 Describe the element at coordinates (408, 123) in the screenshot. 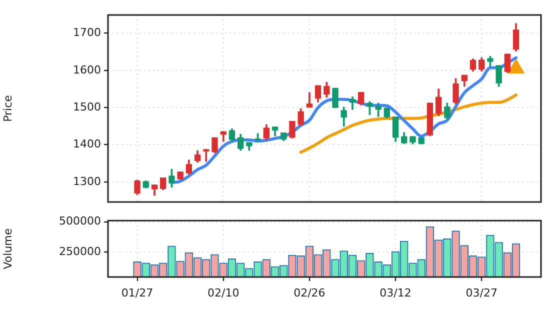

I see `line-series` at that location.